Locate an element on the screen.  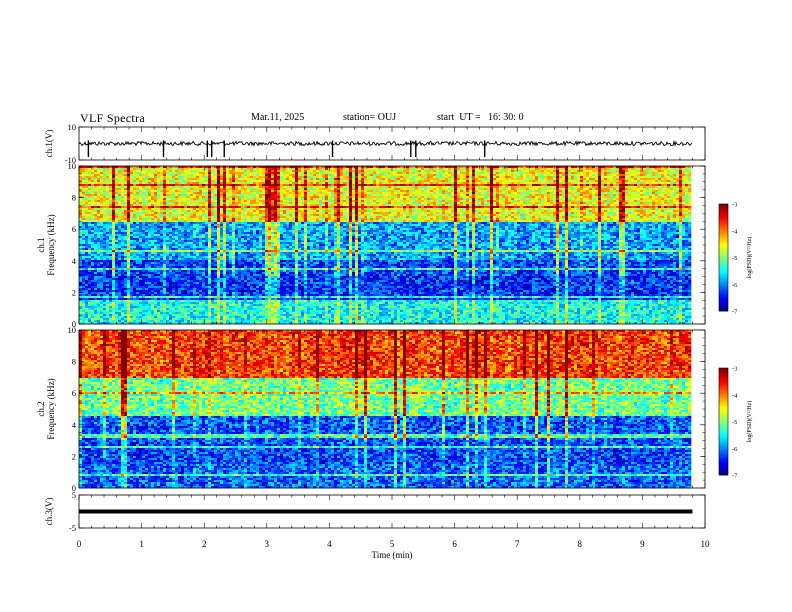
x-tick-label: 9 is located at coordinates (642, 544).